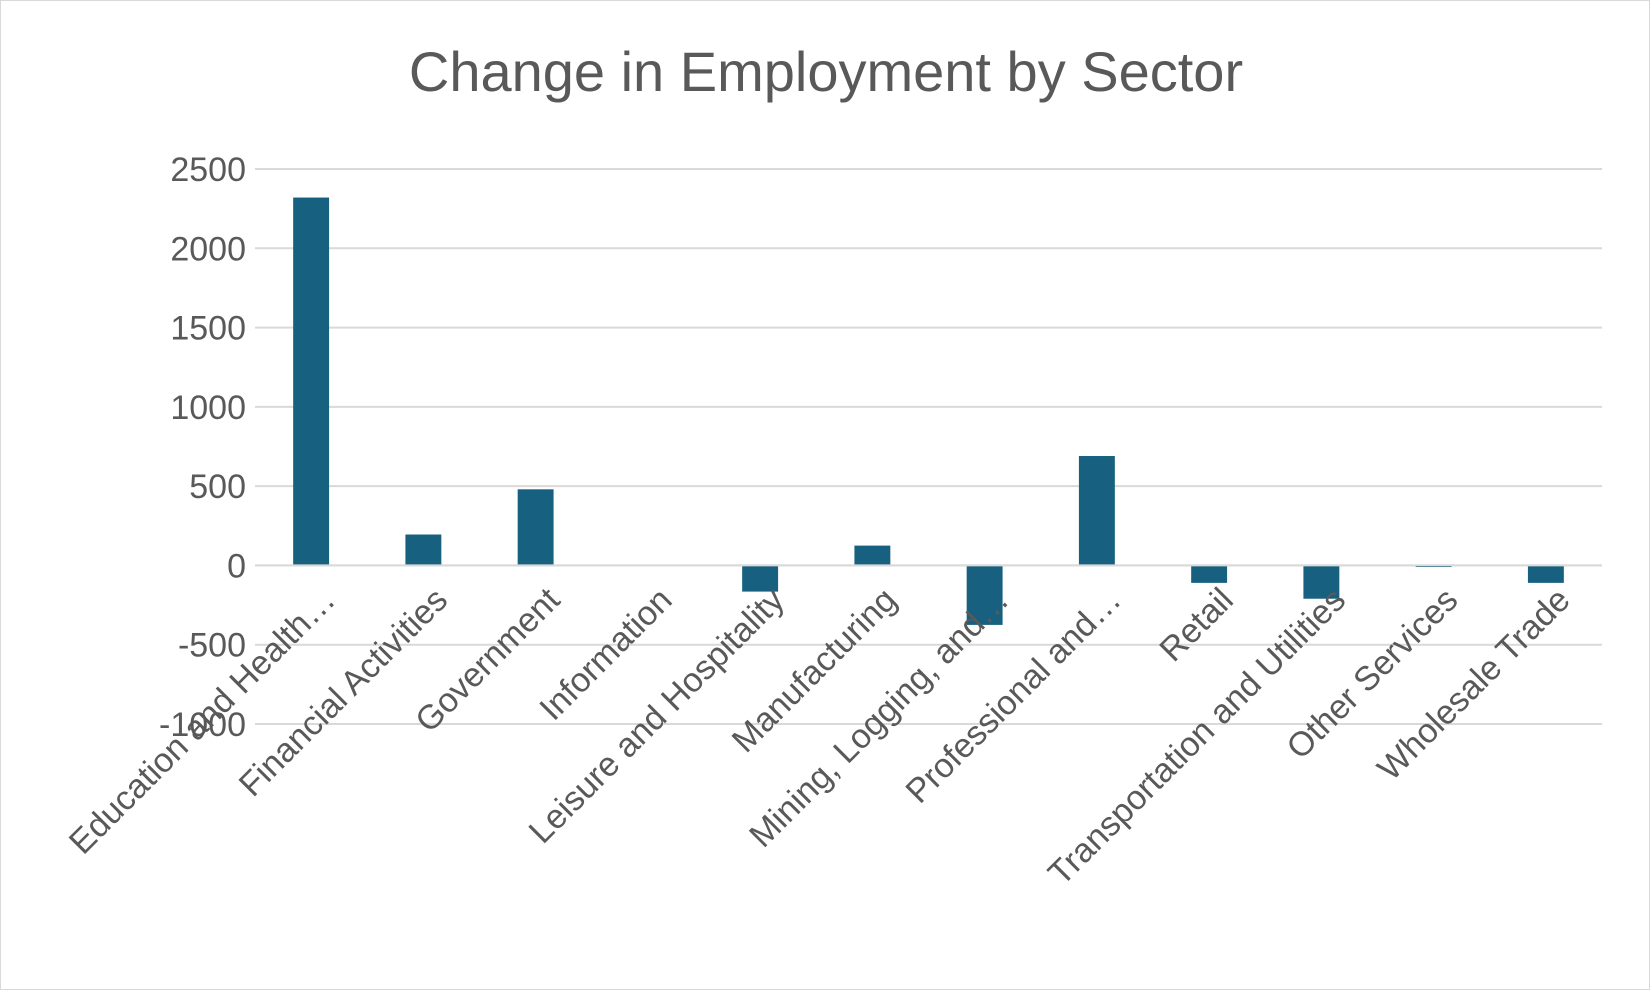  What do you see at coordinates (202, 447) in the screenshot?
I see `y-axis-ticks: 2500 2000 1500 1000 500 0 -500 -1000` at bounding box center [202, 447].